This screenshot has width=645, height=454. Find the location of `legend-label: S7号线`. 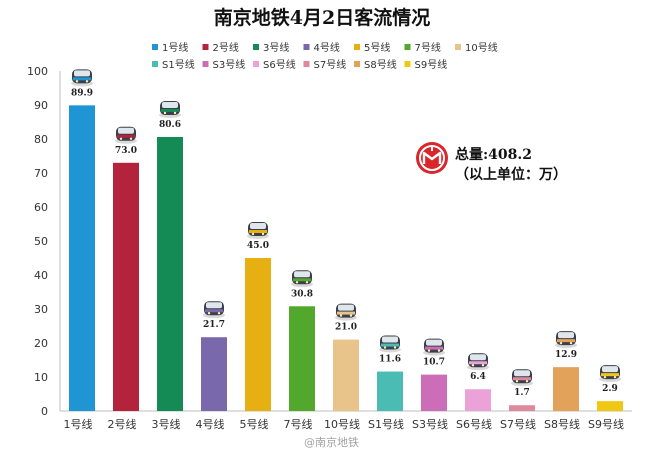

legend-label: S7号线 is located at coordinates (330, 64).